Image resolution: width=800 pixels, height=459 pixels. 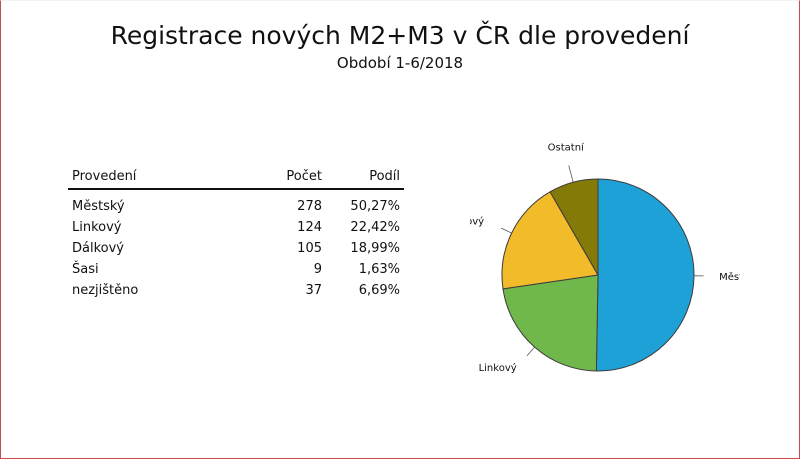 I want to click on pie-label-linkový: Linkový, so click(x=498, y=368).